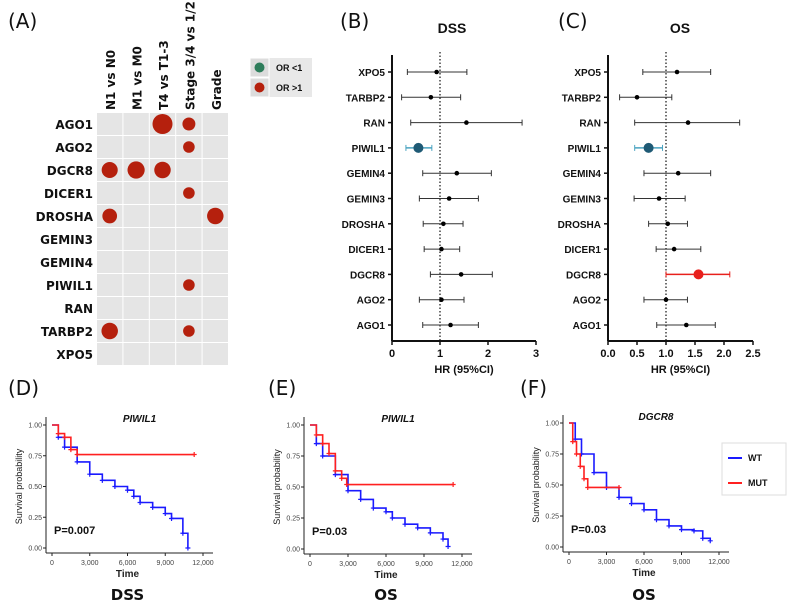 The image size is (794, 607). Describe the element at coordinates (140, 419) in the screenshot. I see `km-title: PIWIL1` at that location.